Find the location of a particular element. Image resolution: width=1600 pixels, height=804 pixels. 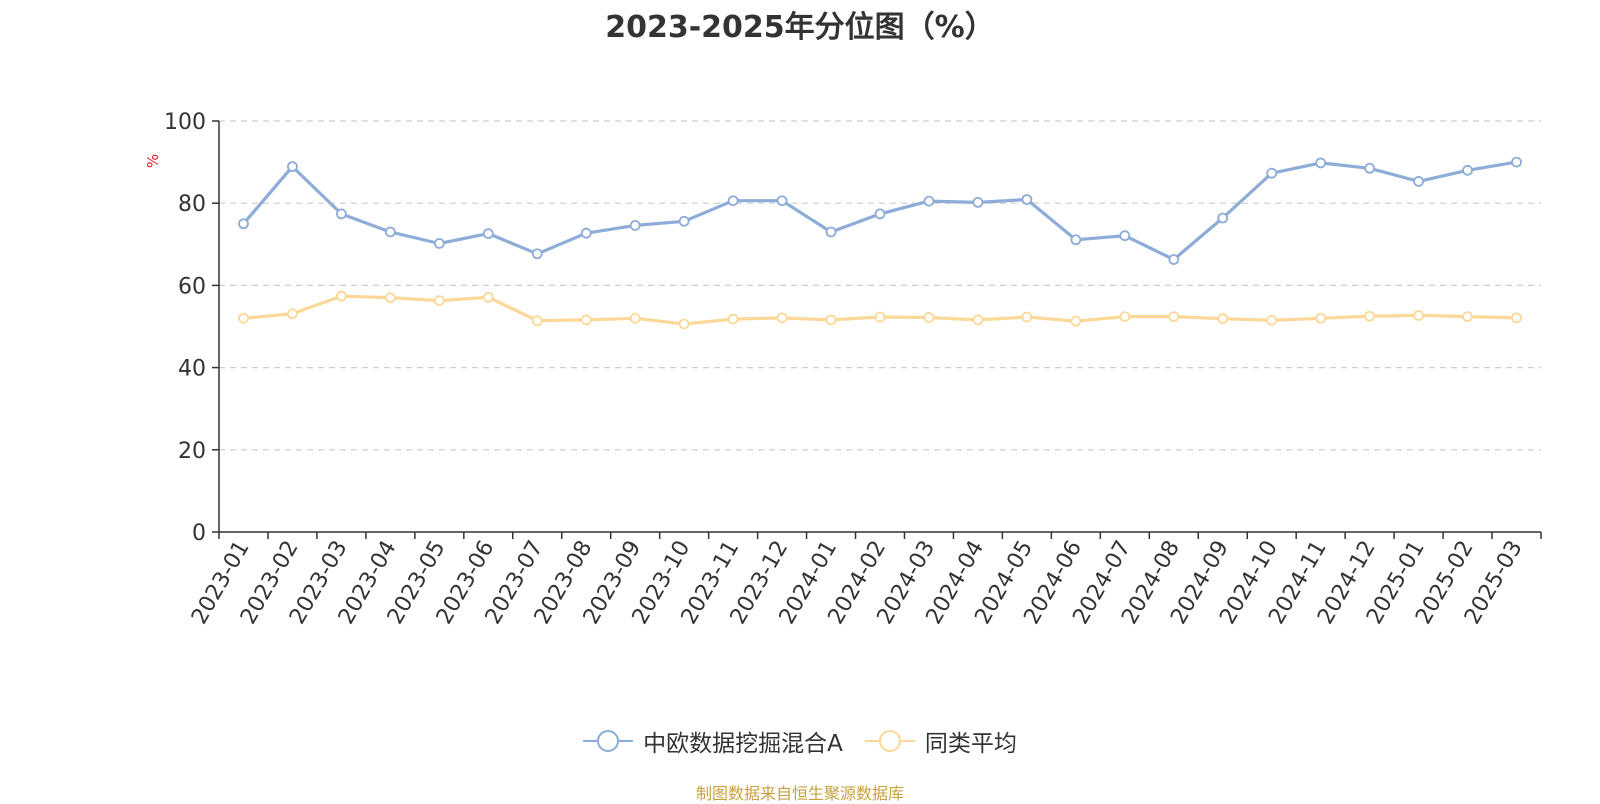

y-tick-label: 100 is located at coordinates (185, 122).